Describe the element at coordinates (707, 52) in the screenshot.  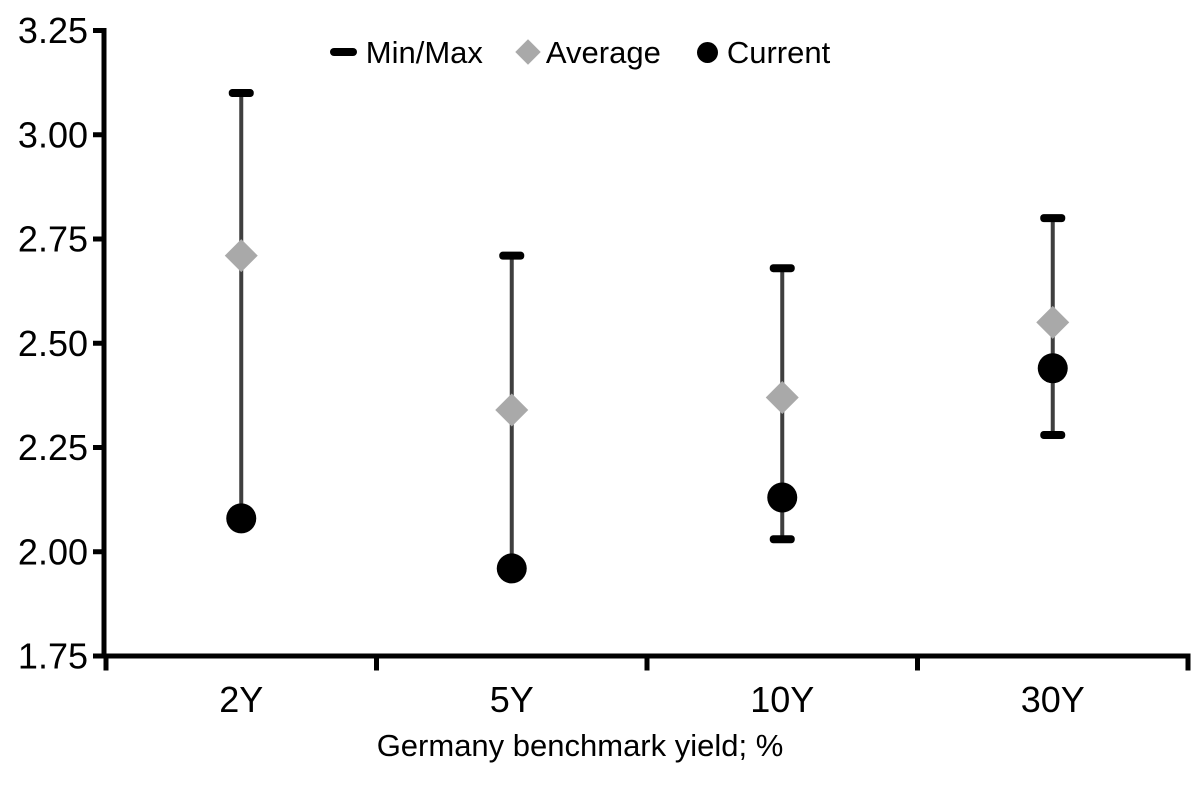
I see `current-circle-icon` at that location.